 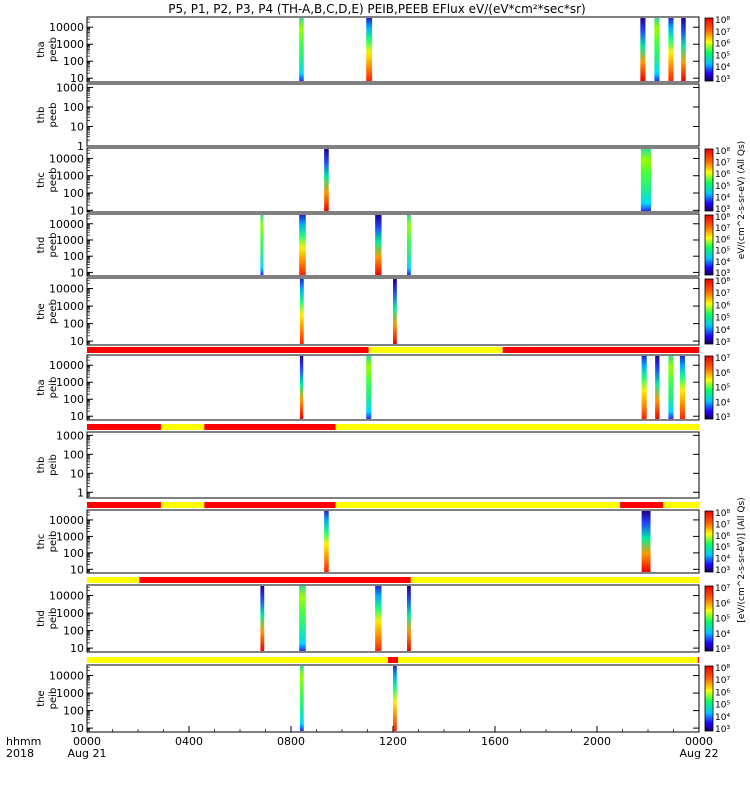 I want to click on date-label-end: Aug 22, so click(x=699, y=753).